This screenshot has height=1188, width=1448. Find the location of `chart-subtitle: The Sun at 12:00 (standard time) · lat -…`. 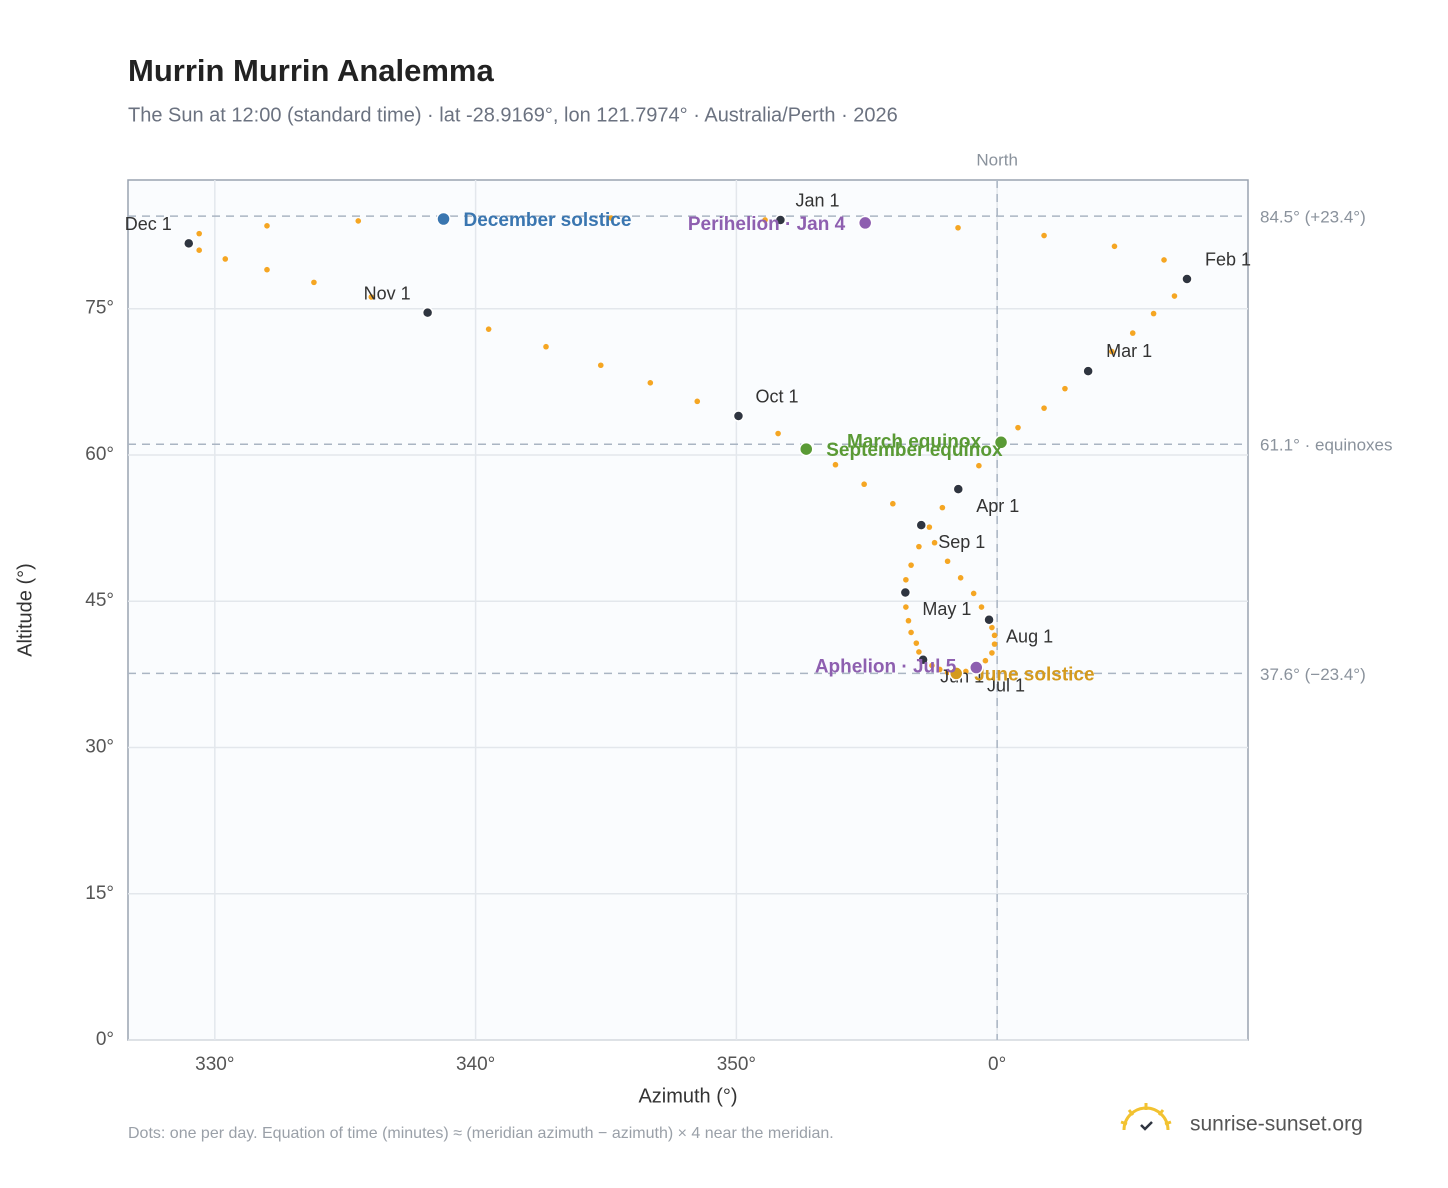

chart-subtitle: The Sun at 12:00 (standard time) · lat -… is located at coordinates (513, 115).